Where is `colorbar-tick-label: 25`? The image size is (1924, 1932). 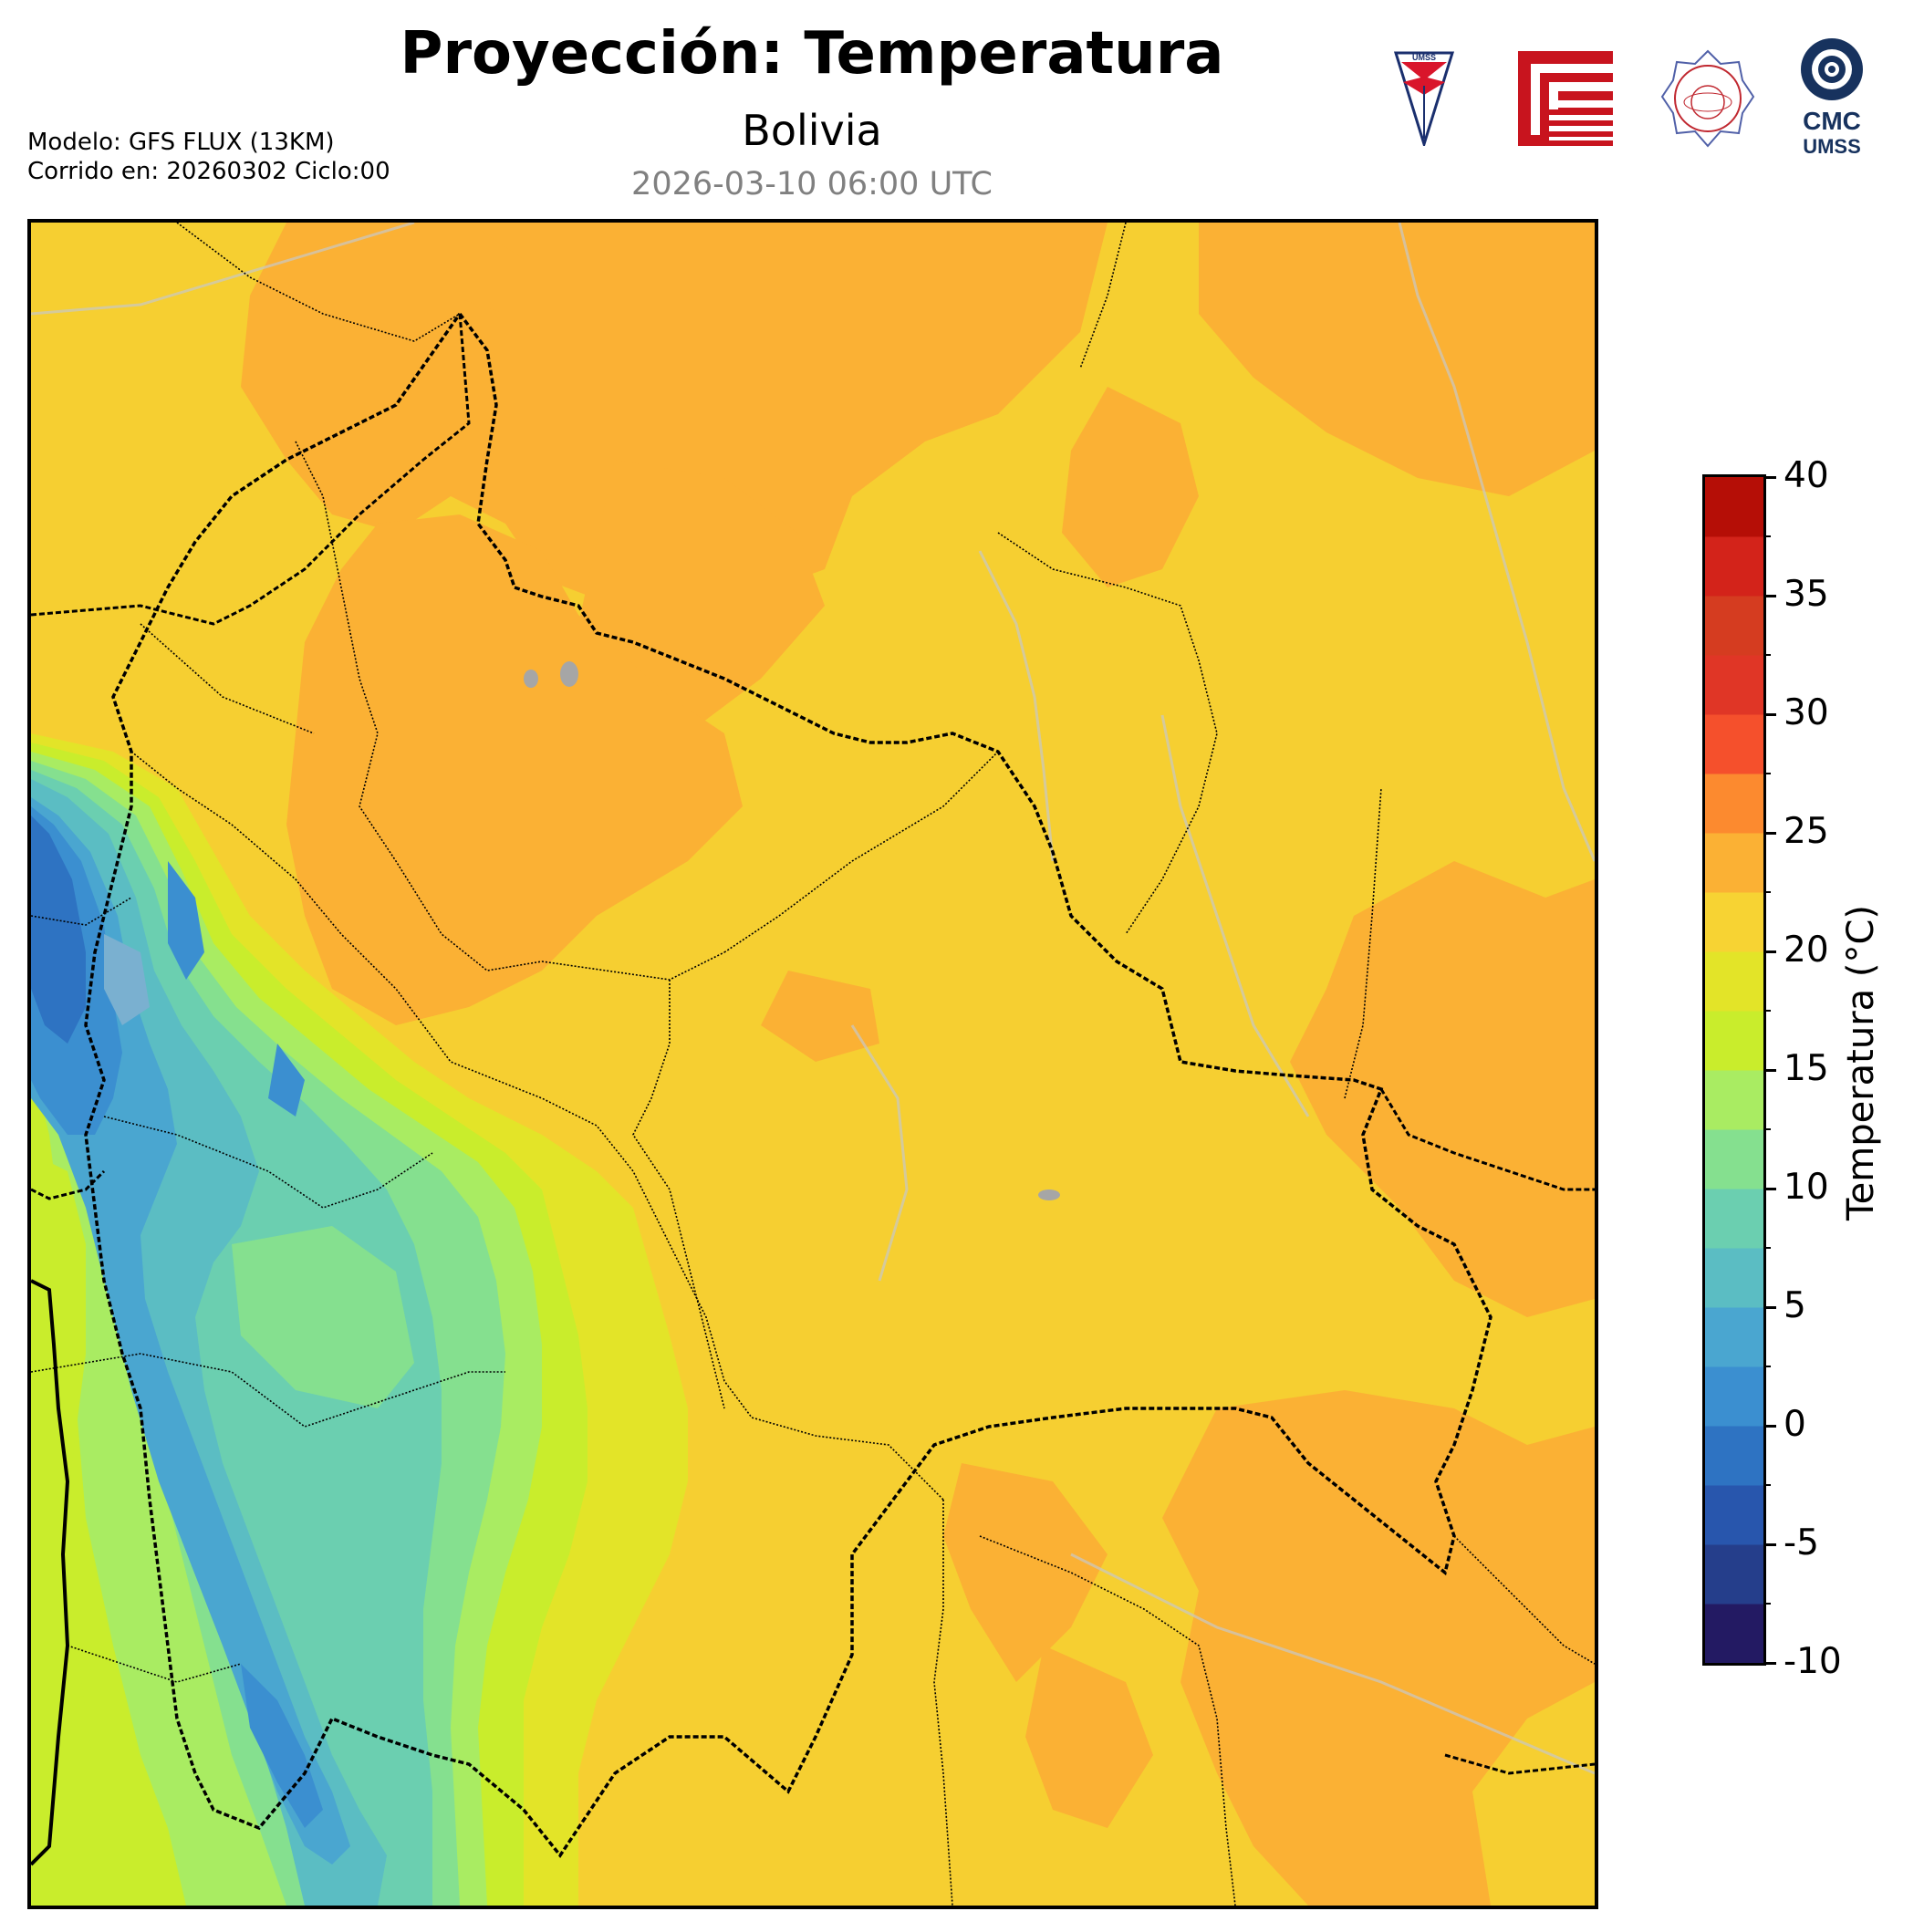
colorbar-tick-label: 25 is located at coordinates (1807, 832).